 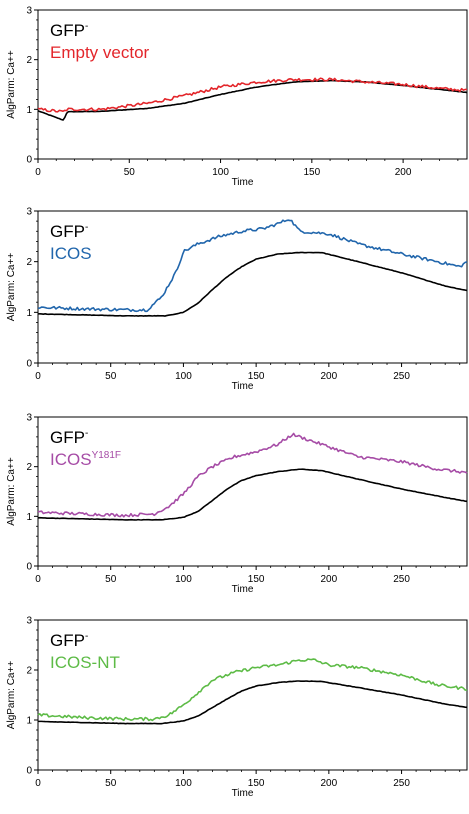 I want to click on legend-entry: ICOS, so click(x=71, y=253).